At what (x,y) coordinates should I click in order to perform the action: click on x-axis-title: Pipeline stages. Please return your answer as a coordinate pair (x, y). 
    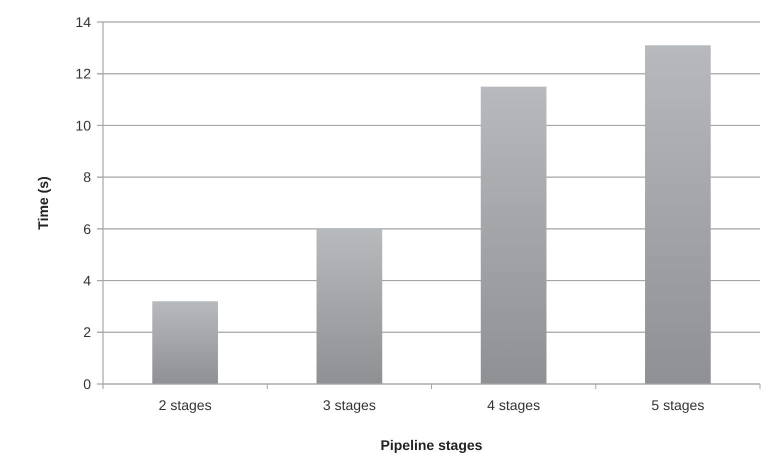
    Looking at the image, I should click on (431, 445).